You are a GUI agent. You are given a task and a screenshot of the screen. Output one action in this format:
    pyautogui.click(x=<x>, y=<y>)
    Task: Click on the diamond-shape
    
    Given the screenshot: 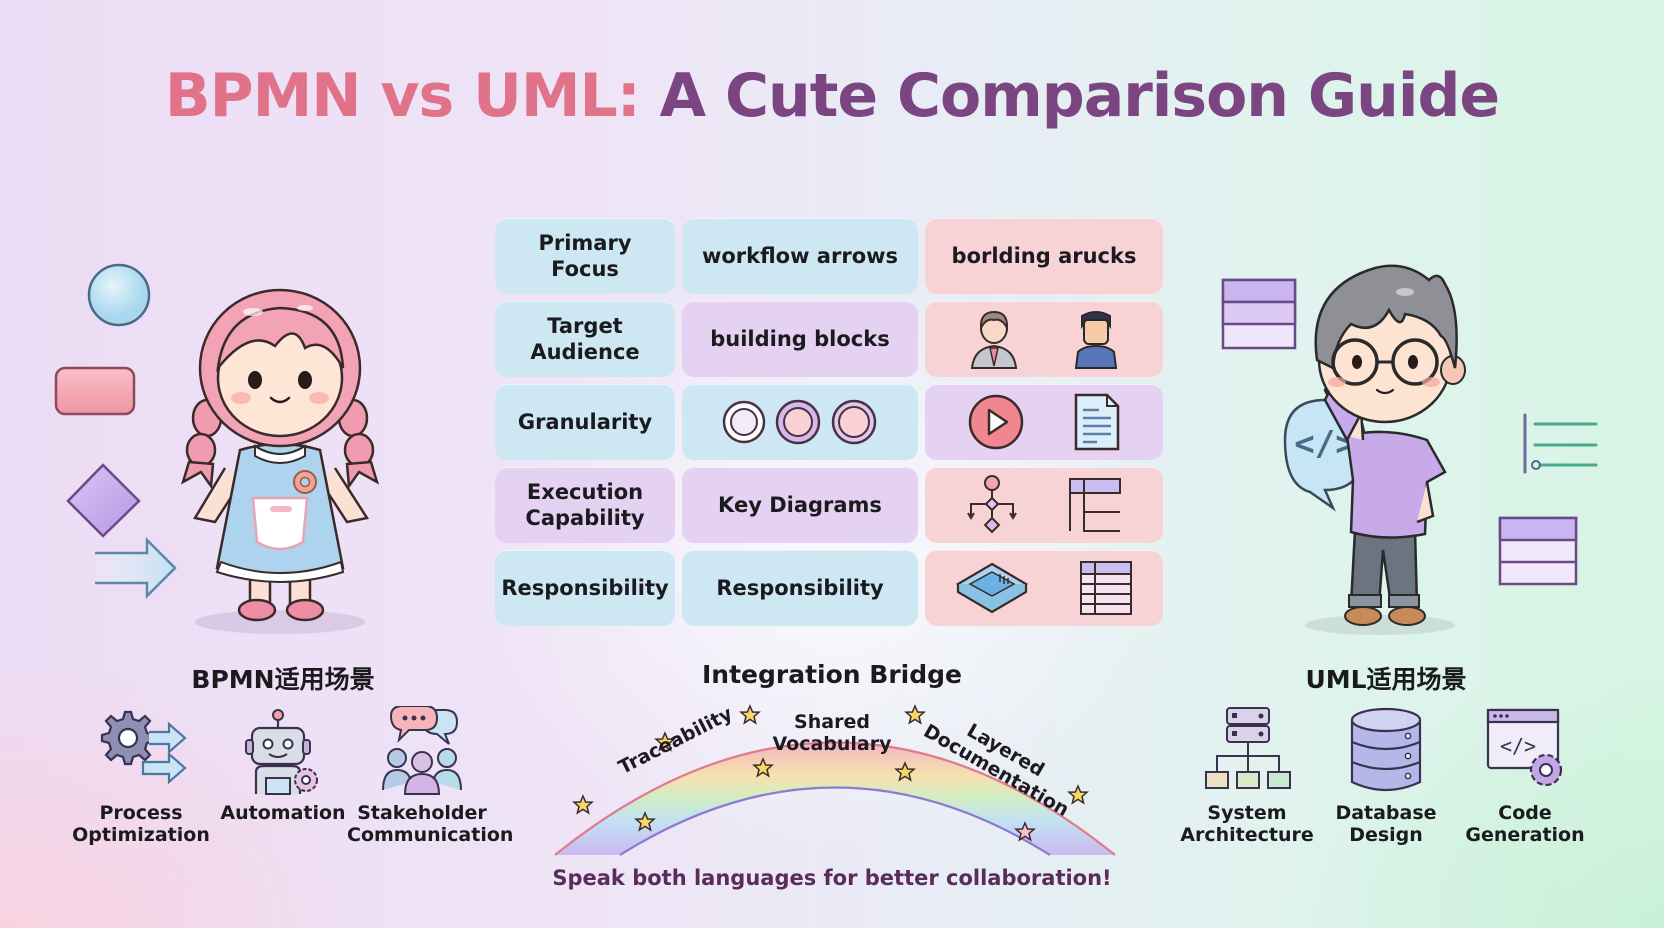 What is the action you would take?
    pyautogui.click(x=103, y=500)
    